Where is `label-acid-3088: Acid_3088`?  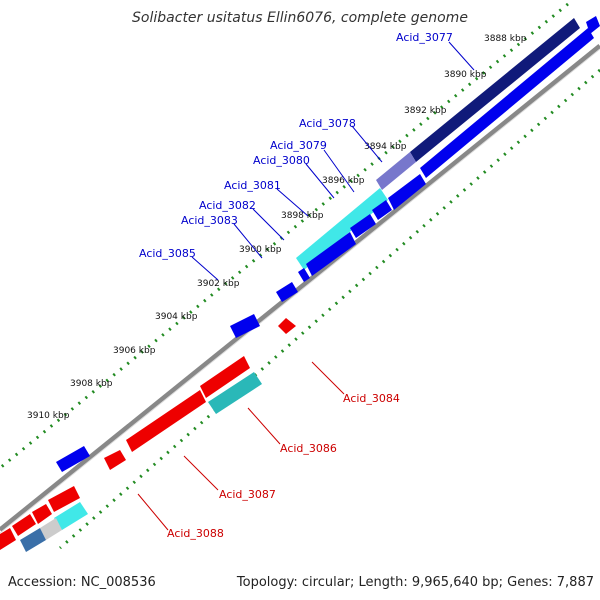
label-acid-3088: Acid_3088 is located at coordinates (195, 533).